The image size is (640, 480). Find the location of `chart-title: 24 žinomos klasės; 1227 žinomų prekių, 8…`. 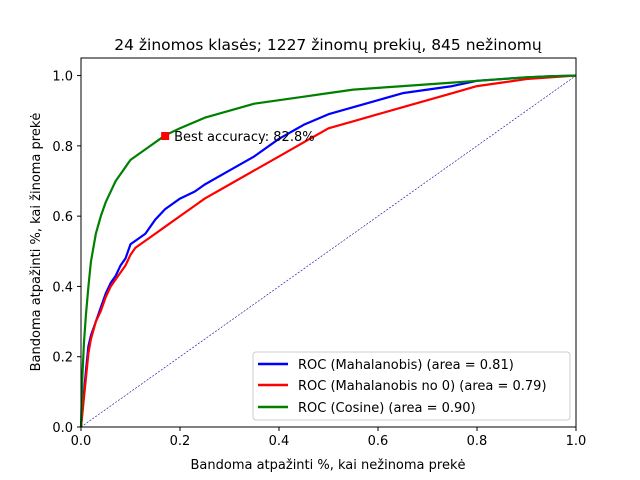

chart-title: 24 žinomos klasės; 1227 žinomų prekių, 8… is located at coordinates (328, 45).